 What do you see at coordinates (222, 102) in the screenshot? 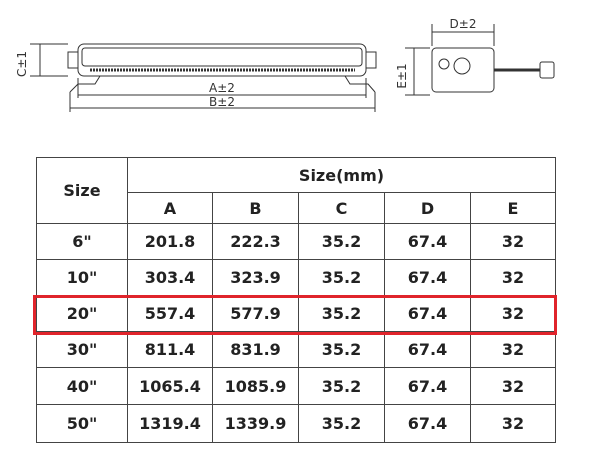
I see `dim-label: B±2` at bounding box center [222, 102].